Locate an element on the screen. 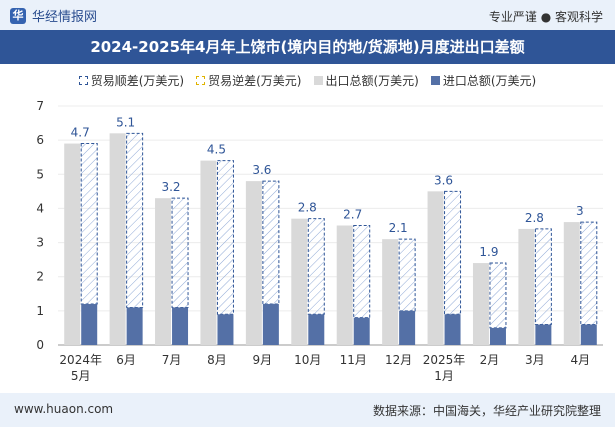 The width and height of the screenshot is (615, 427). legend-item-export: 出口总额(万美元) is located at coordinates (366, 80).